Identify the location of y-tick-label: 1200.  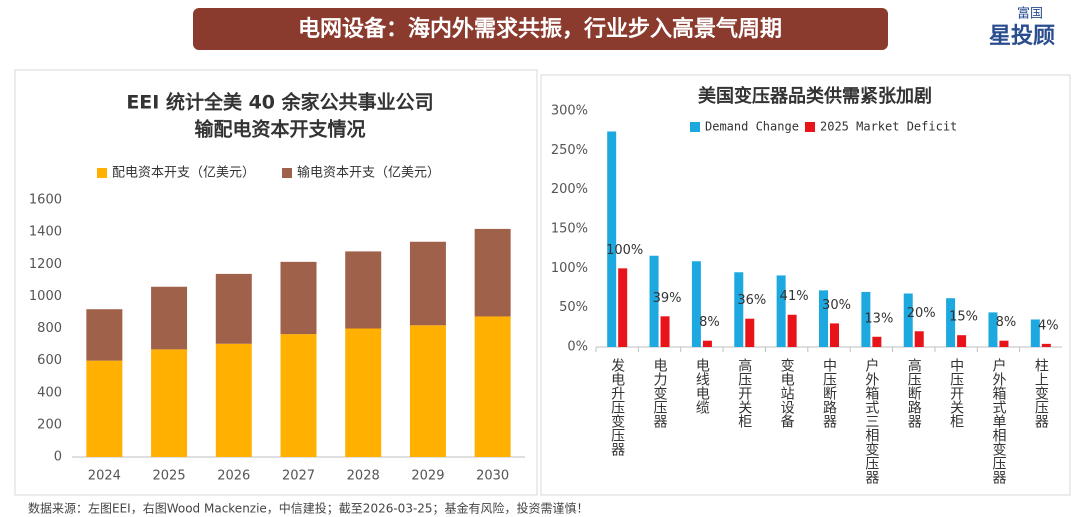
(45, 264).